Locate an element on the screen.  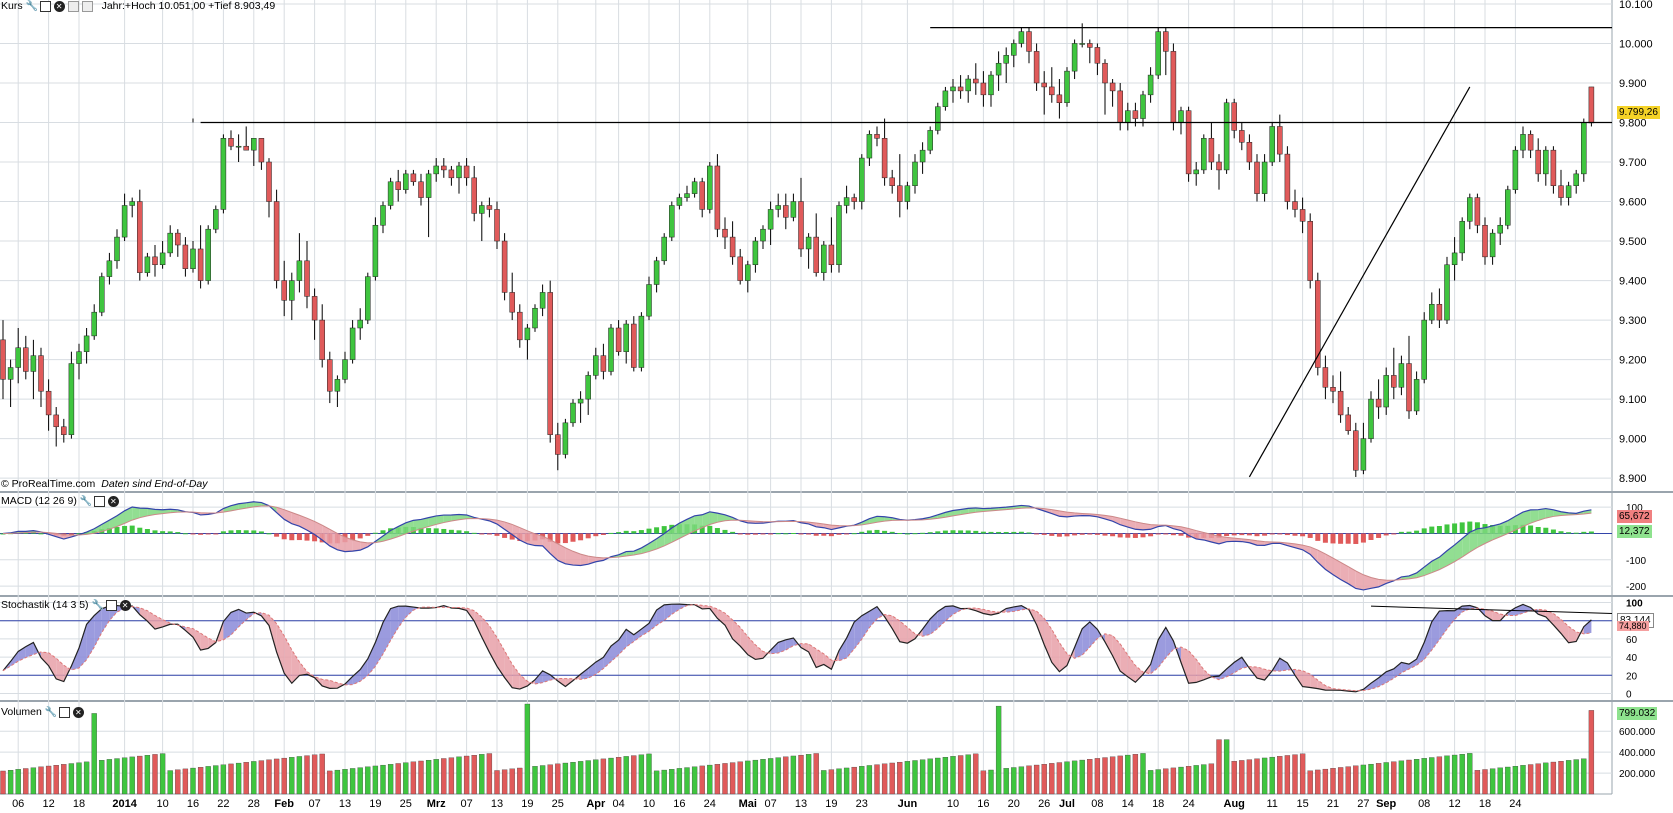
x-tick-label: 19 is located at coordinates (375, 804).